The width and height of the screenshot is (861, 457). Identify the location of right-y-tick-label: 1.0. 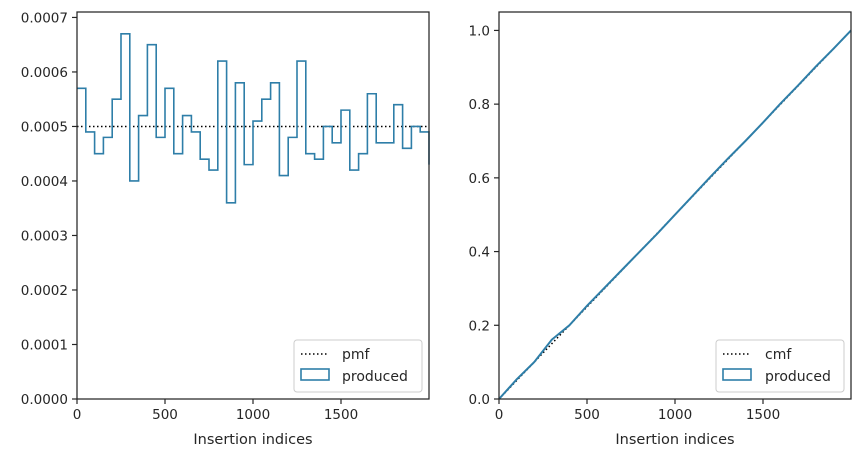
(479, 31).